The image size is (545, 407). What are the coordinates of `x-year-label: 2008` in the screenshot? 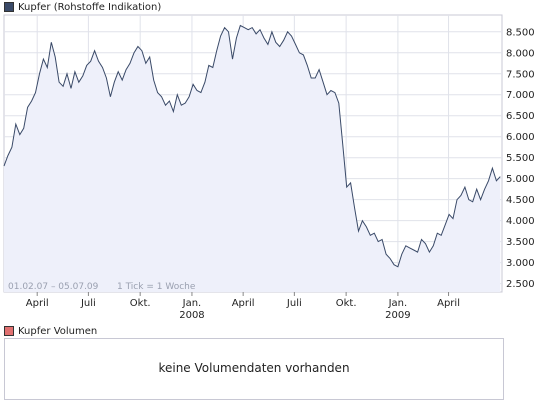 It's located at (191, 315).